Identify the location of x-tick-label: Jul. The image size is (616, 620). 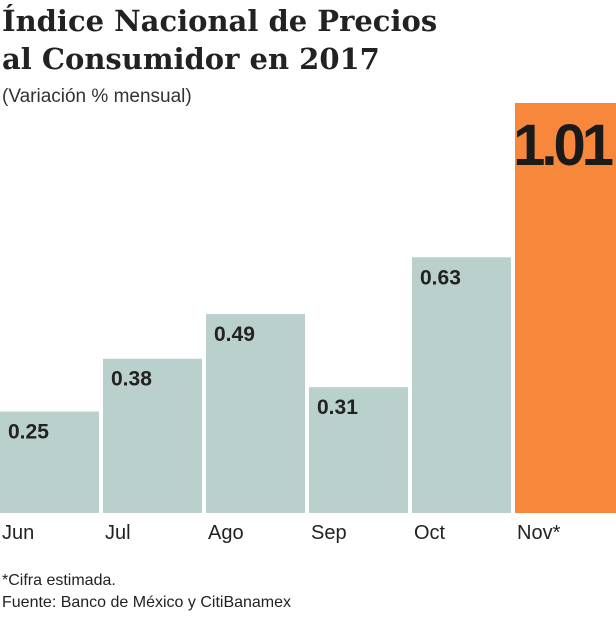
(118, 533).